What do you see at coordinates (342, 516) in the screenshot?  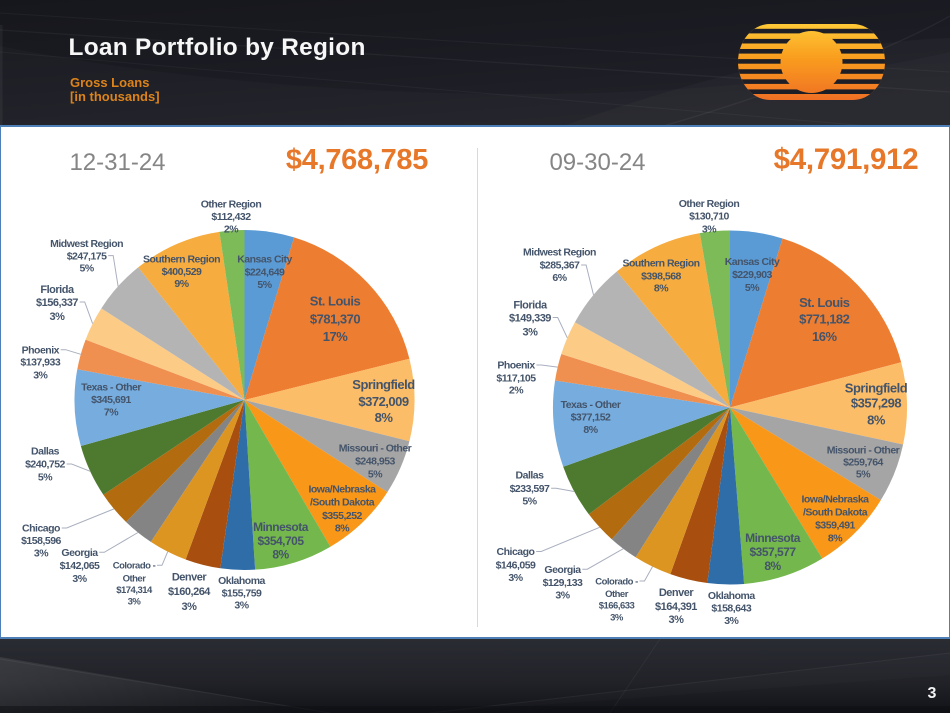 I see `svg-text: $355,252` at bounding box center [342, 516].